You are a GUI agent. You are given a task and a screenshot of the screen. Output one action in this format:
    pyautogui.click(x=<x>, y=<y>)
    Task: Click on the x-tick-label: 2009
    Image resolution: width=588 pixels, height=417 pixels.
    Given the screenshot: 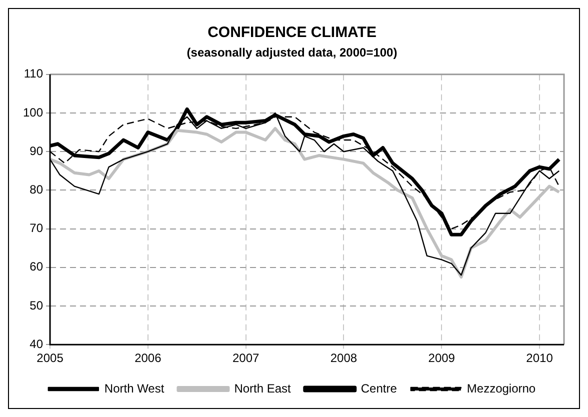 What is the action you would take?
    pyautogui.click(x=442, y=358)
    